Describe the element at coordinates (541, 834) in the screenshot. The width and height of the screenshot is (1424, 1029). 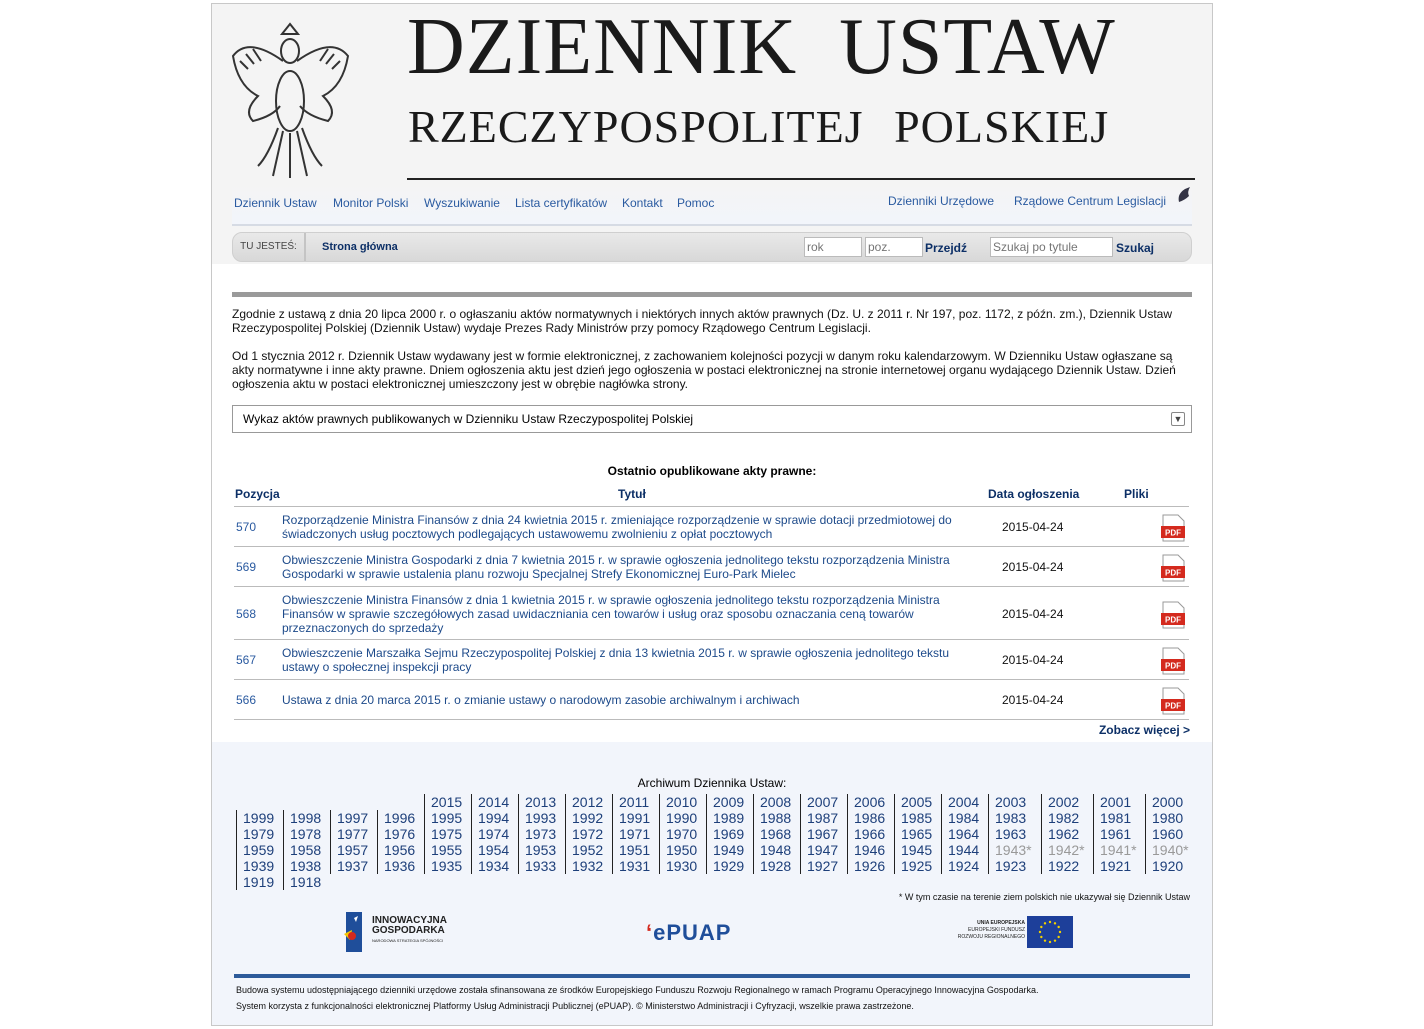
I see `archive-year-link: 1973` at that location.